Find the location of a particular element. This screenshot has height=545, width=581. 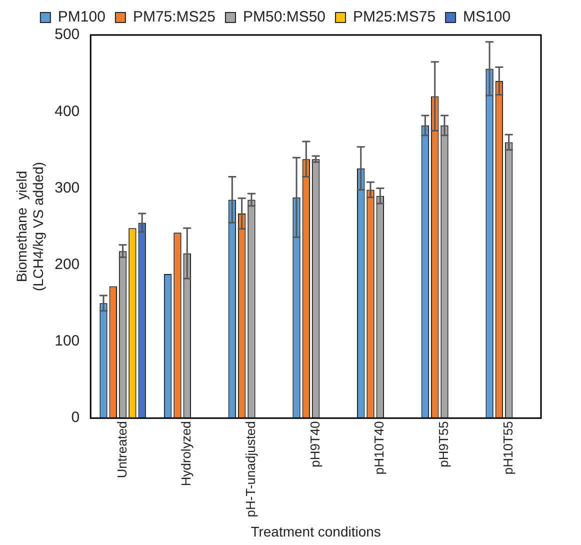

x-tick-label: Hydrolyzed is located at coordinates (186, 453).